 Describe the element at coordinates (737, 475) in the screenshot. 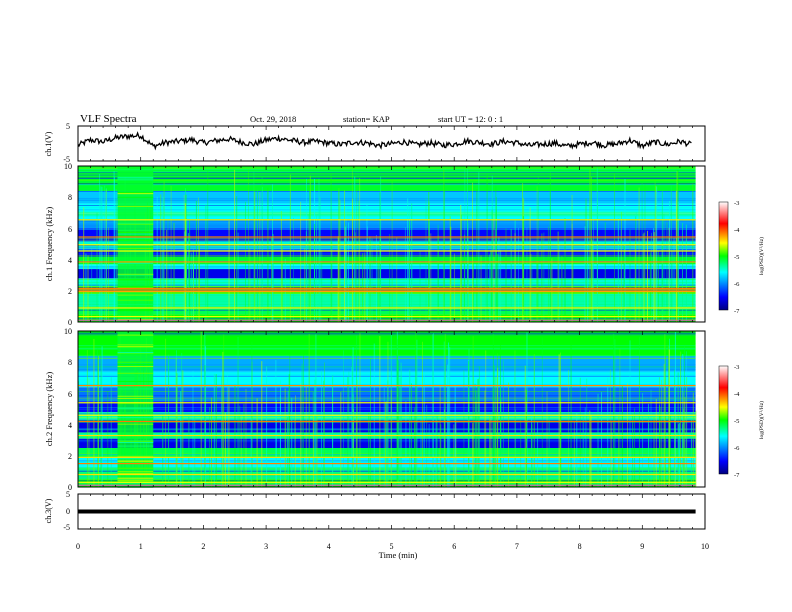

I see `cb2-tick-m7: -7` at that location.